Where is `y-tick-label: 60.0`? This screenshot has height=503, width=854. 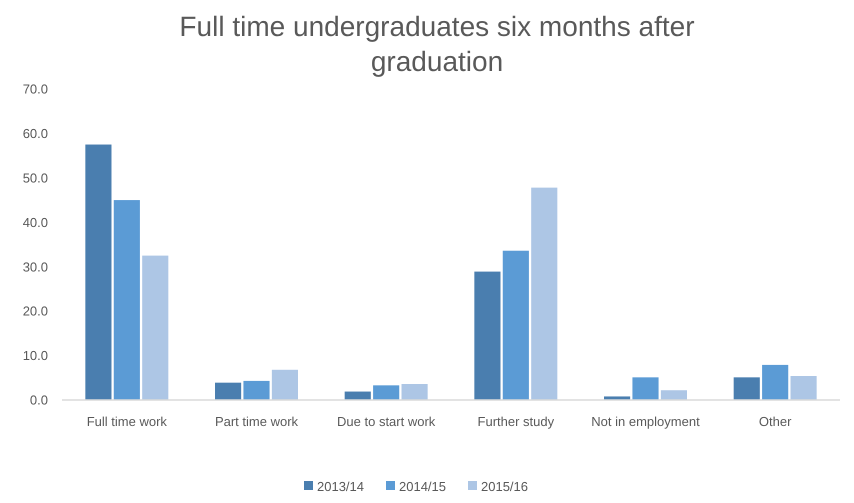
y-tick-label: 60.0 is located at coordinates (35, 133).